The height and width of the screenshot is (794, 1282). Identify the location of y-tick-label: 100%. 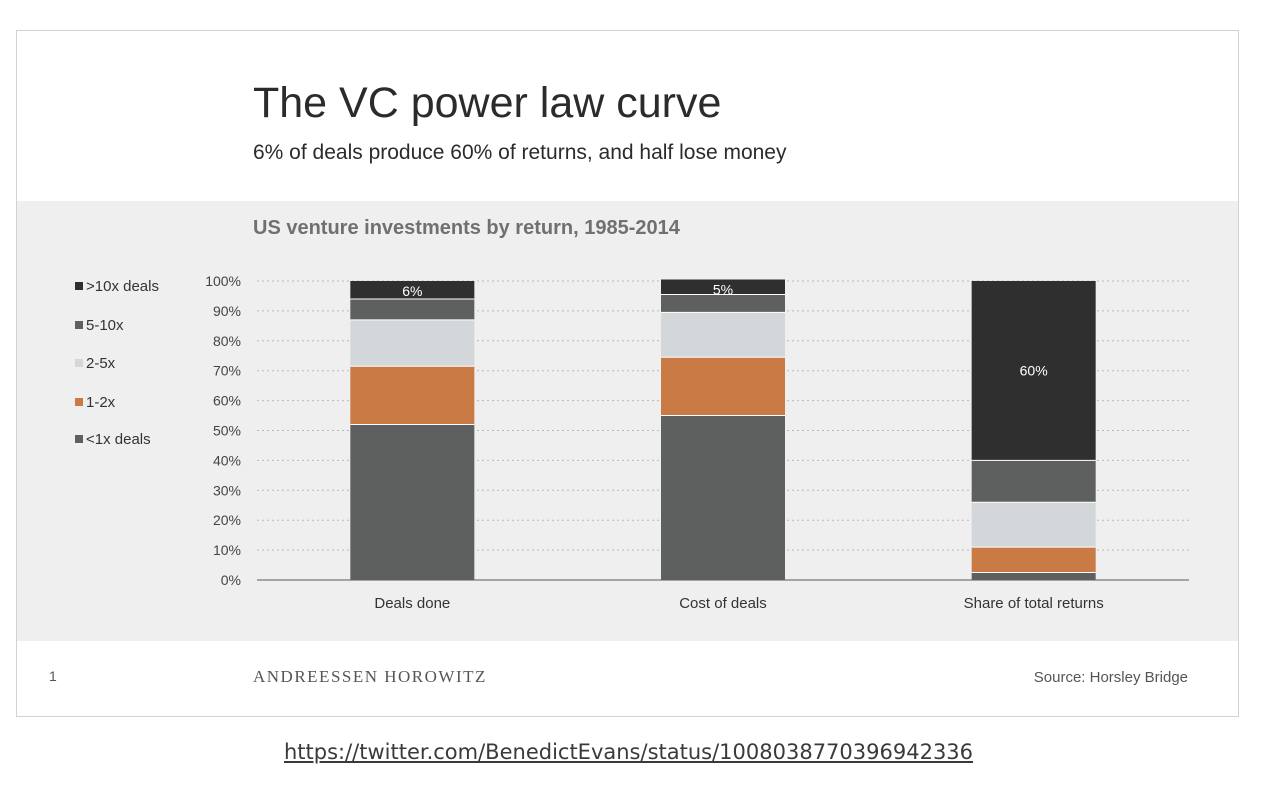
(223, 281).